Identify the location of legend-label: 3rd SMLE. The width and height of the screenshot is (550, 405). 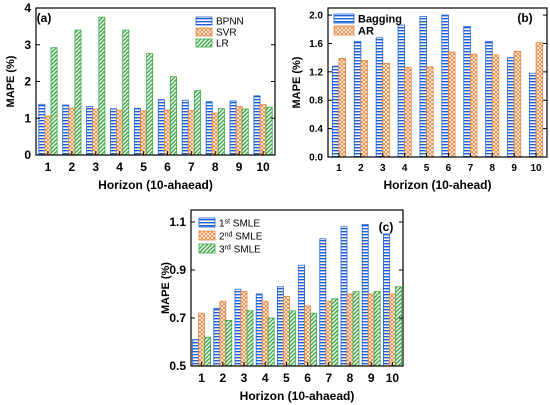
(240, 250).